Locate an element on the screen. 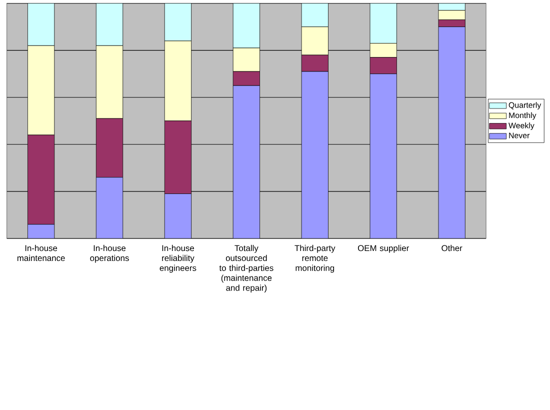 The height and width of the screenshot is (410, 550). x-tick-label: In-house maintenance is located at coordinates (41, 252).